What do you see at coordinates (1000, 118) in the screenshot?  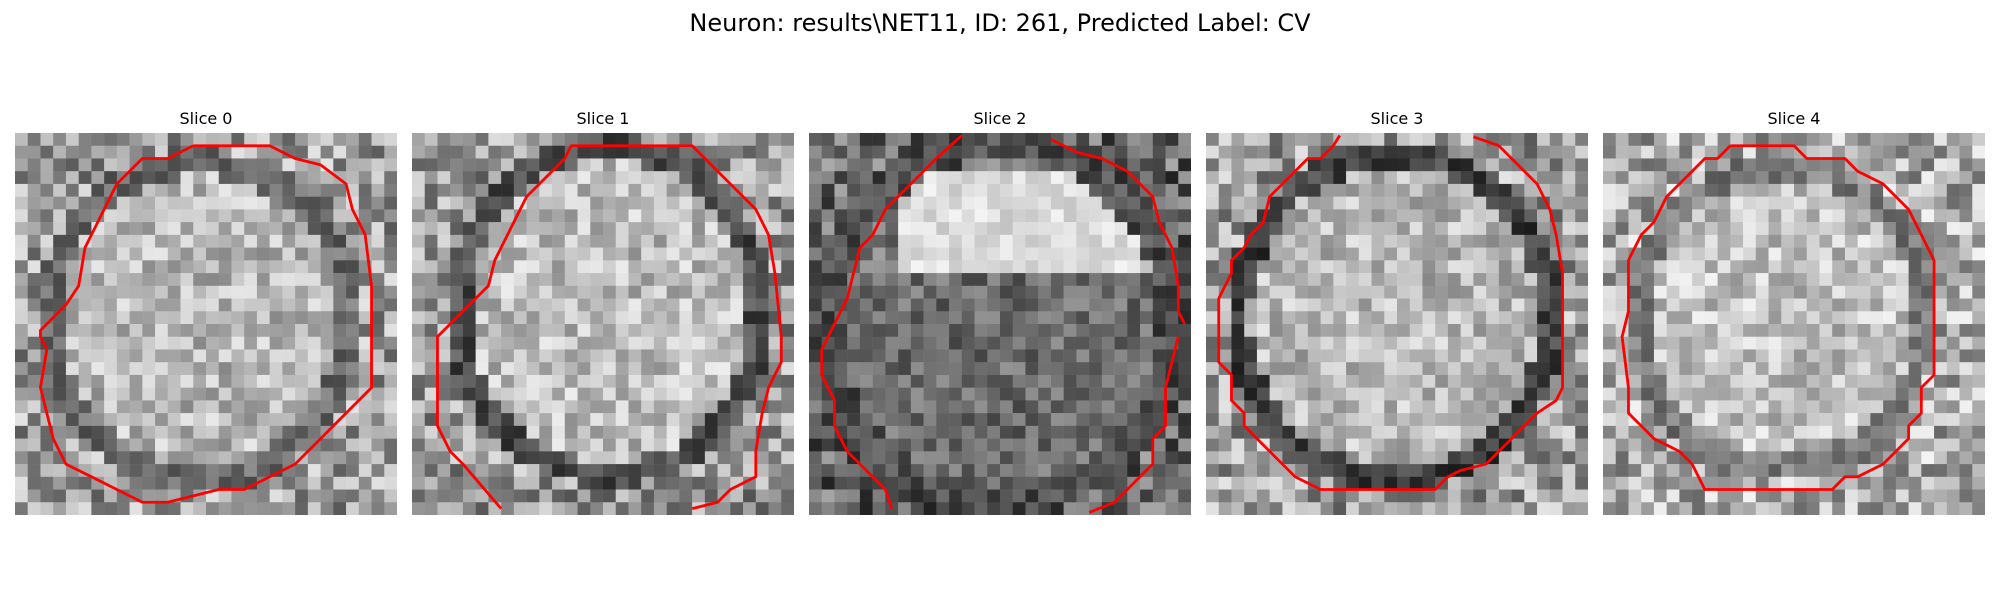 I see `slice-title-2: Slice 2` at bounding box center [1000, 118].